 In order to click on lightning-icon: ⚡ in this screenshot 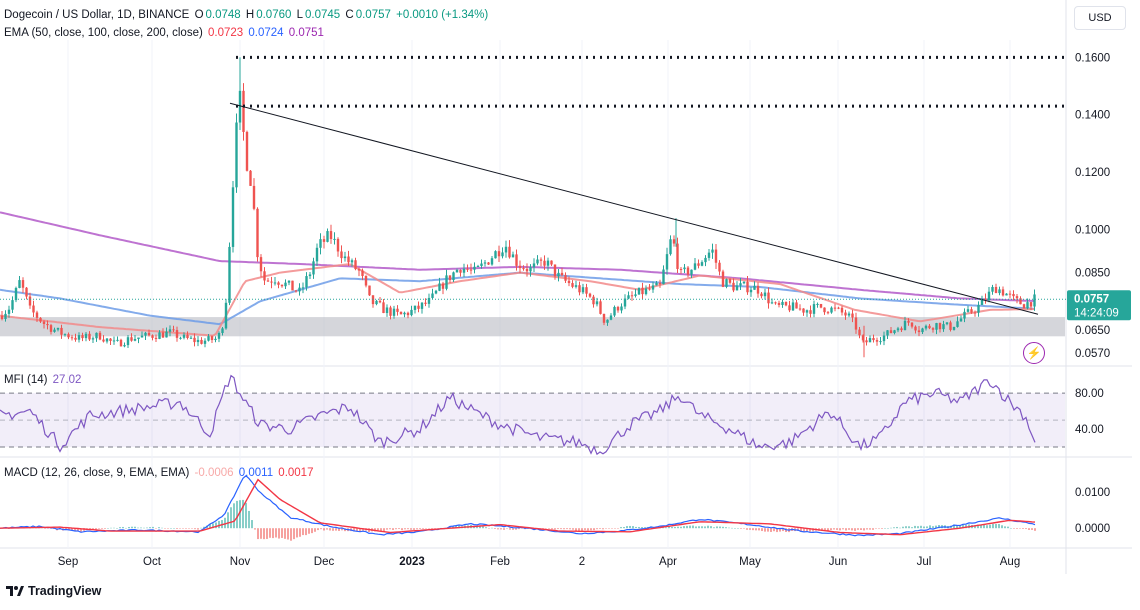, I will do `click(1034, 353)`.